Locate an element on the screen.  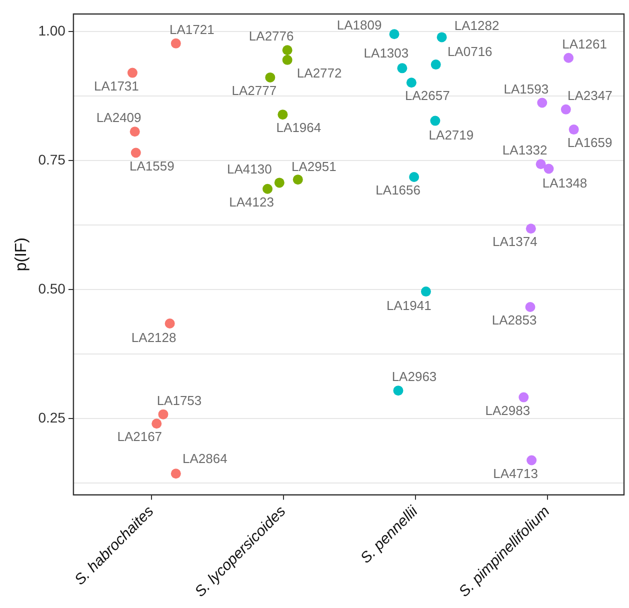
annotation: LA2777 is located at coordinates (254, 90).